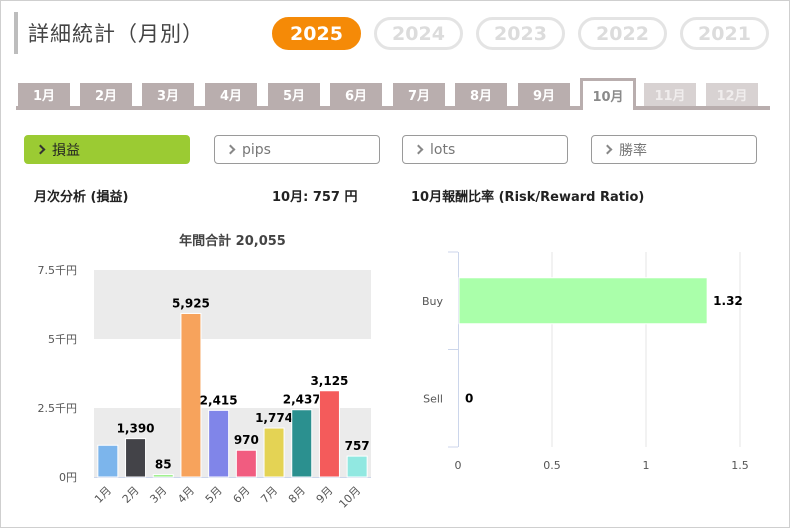 Image resolution: width=790 pixels, height=528 pixels. Describe the element at coordinates (740, 465) in the screenshot. I see `x-tick-label: 1.5` at that location.